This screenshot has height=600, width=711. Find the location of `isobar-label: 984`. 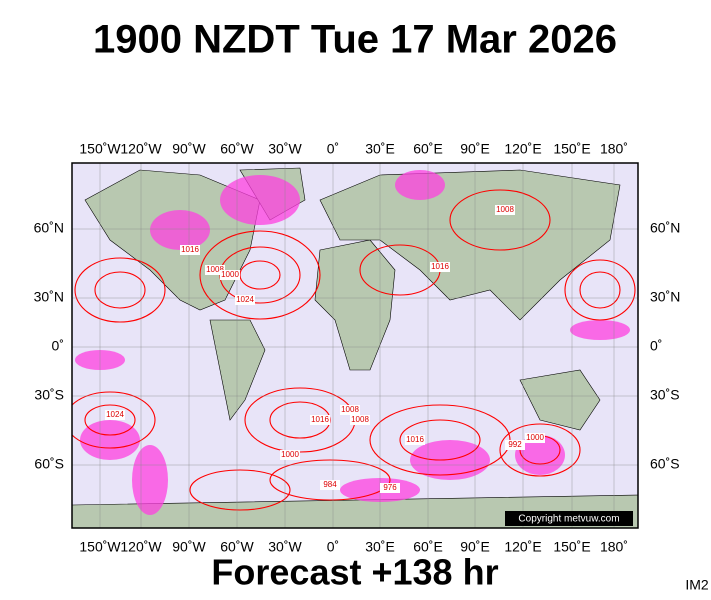

isobar-label: 984 is located at coordinates (330, 484).